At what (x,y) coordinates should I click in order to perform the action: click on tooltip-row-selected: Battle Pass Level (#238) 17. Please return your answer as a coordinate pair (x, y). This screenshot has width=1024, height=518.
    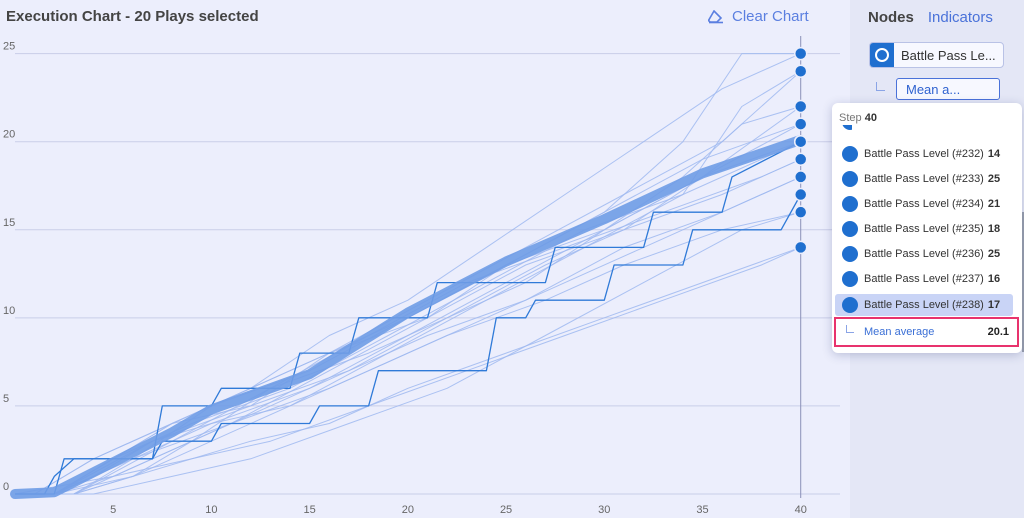
    Looking at the image, I should click on (924, 305).